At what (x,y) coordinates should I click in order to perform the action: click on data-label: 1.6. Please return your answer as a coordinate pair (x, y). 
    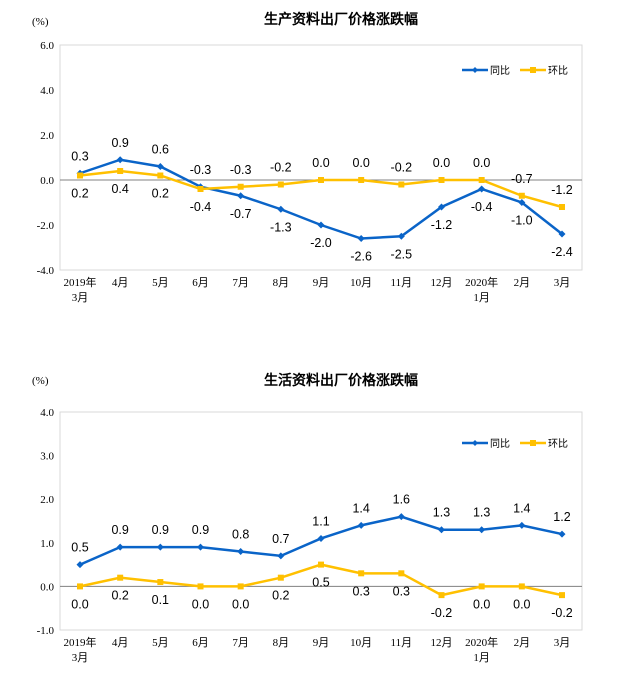
    Looking at the image, I should click on (401, 500).